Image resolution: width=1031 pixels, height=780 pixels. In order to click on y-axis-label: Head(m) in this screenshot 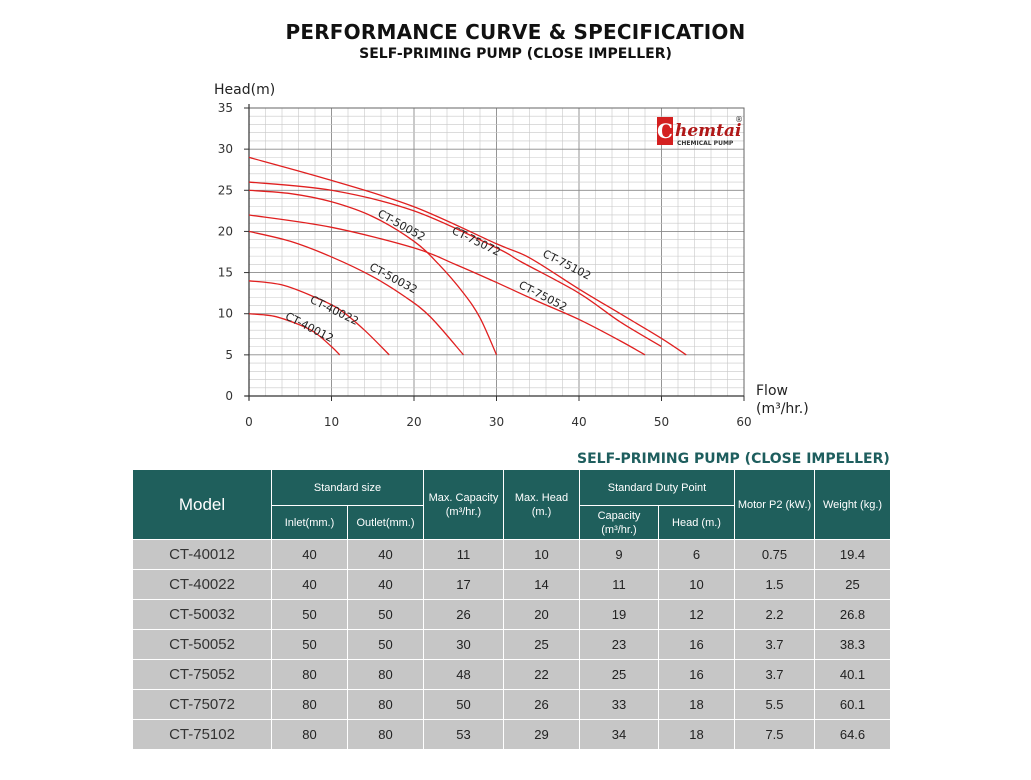, I will do `click(244, 90)`.